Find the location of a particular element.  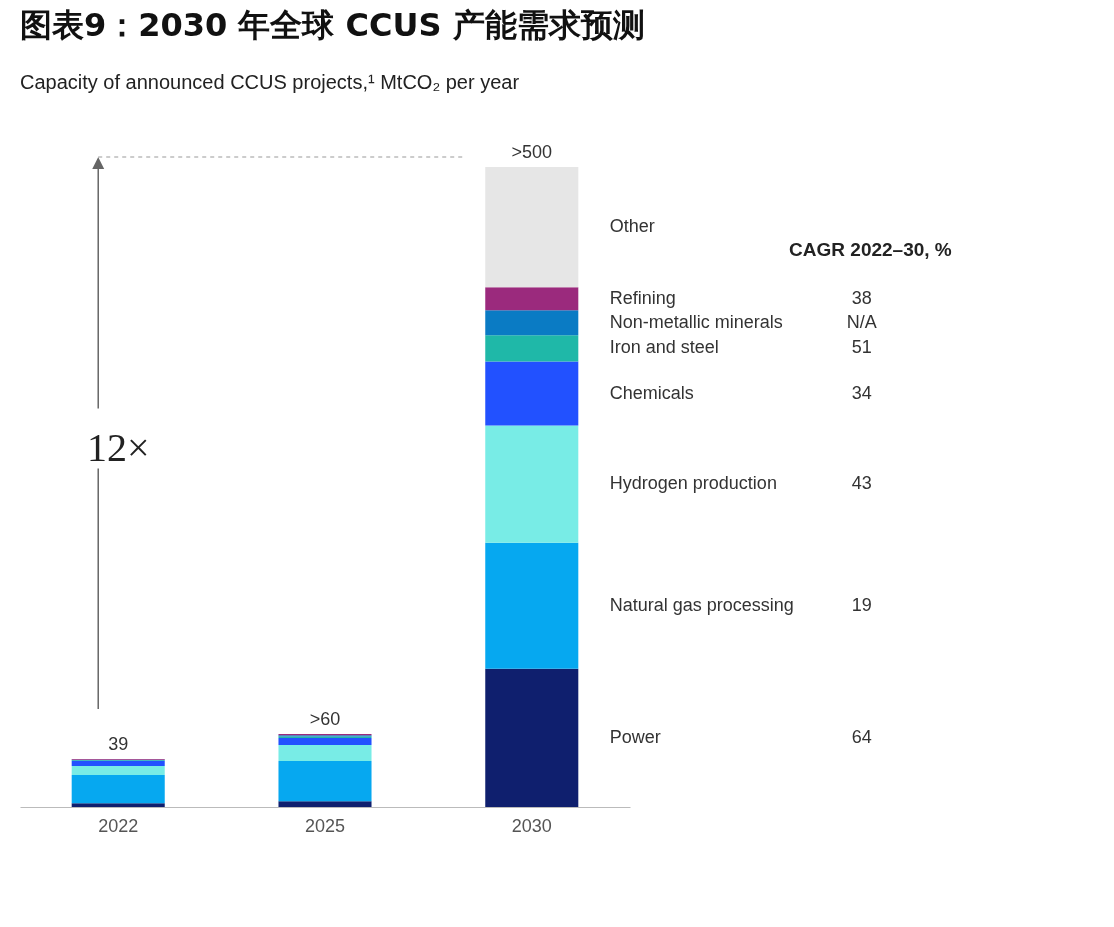

annotation: 12× is located at coordinates (118, 447).